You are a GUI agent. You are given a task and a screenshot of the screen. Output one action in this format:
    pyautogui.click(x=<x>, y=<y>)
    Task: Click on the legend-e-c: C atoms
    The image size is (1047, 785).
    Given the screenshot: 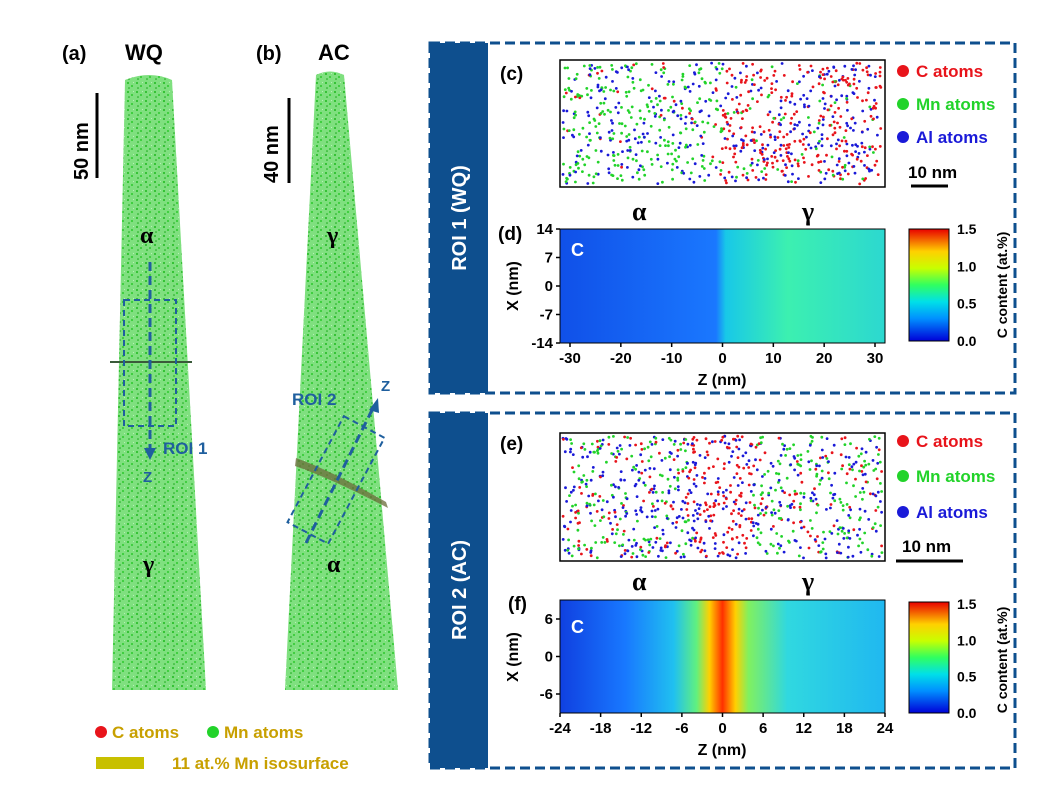 What is the action you would take?
    pyautogui.click(x=949, y=441)
    